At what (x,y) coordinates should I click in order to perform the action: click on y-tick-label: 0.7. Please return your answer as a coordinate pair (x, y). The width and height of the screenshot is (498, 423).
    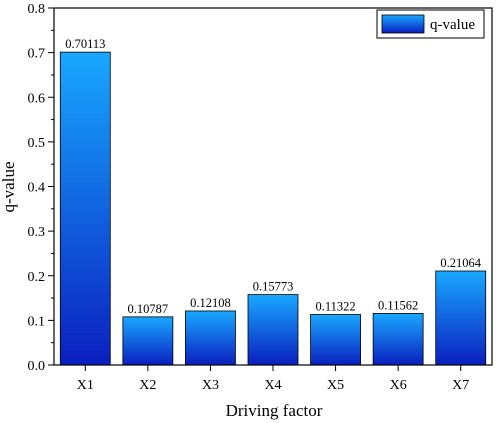
    Looking at the image, I should click on (37, 54).